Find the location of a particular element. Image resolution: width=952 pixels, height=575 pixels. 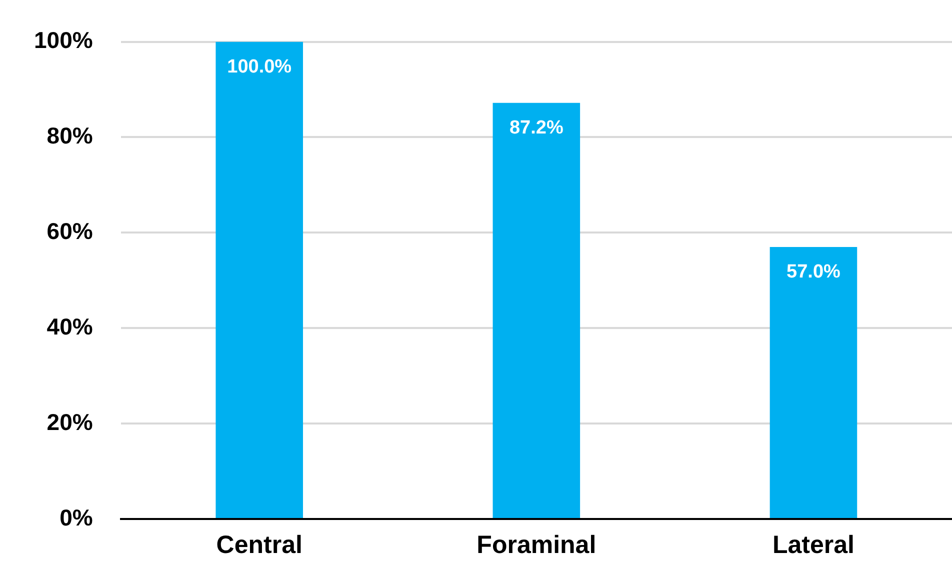

y-tick-label: 80% is located at coordinates (69, 135).